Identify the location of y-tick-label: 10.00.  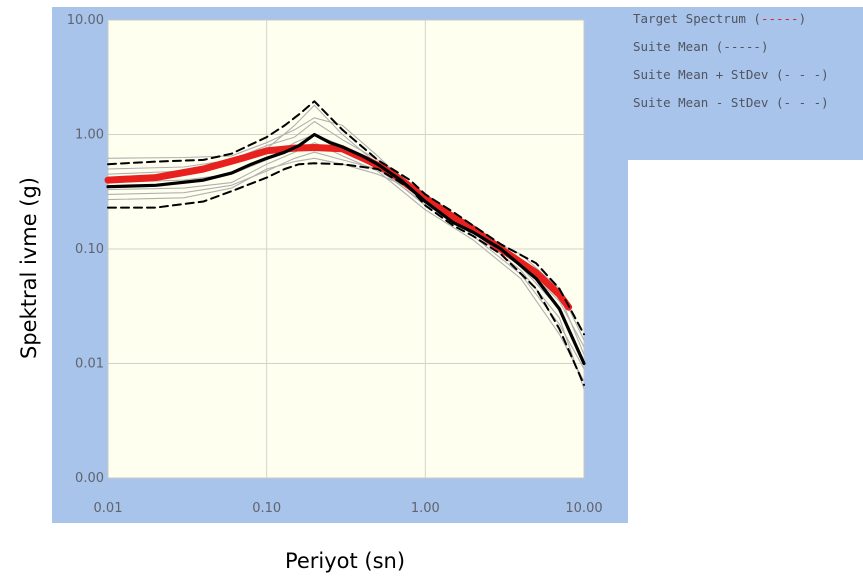
(85, 20).